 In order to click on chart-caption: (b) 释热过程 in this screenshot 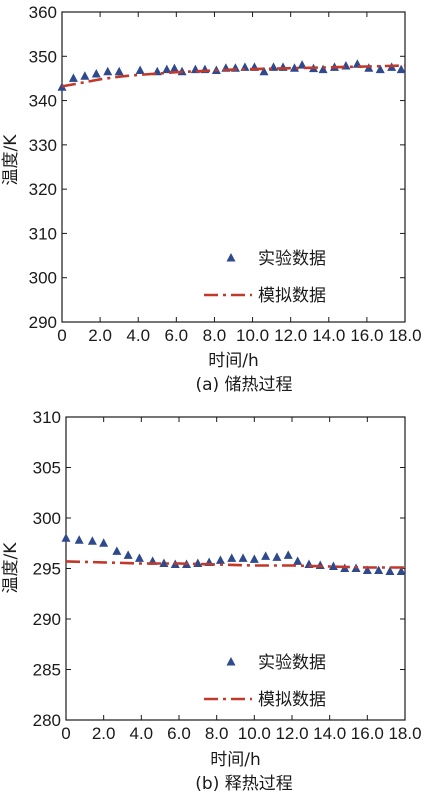, I will do `click(243, 784)`.